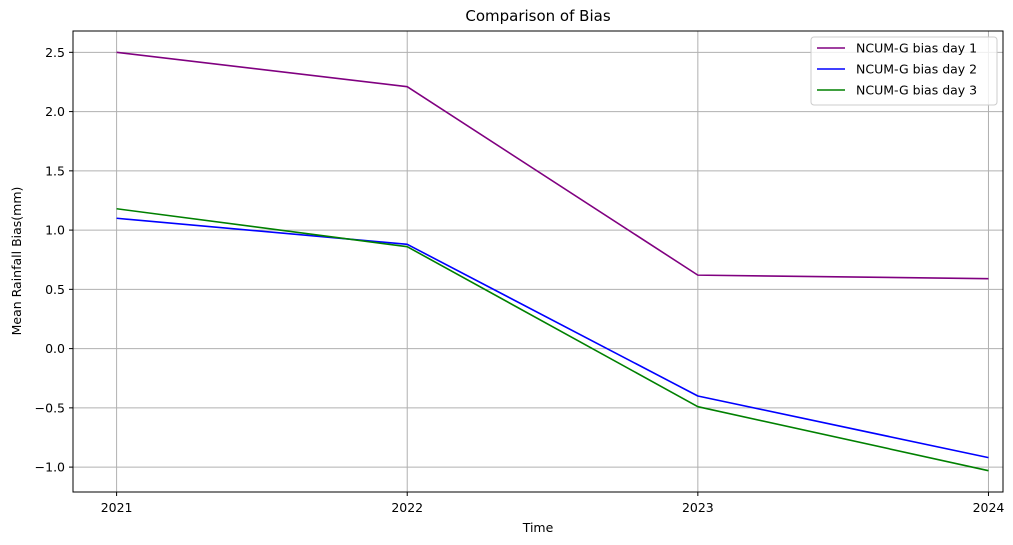  Describe the element at coordinates (50, 467) in the screenshot. I see `y-tick-label: −1.0` at that location.